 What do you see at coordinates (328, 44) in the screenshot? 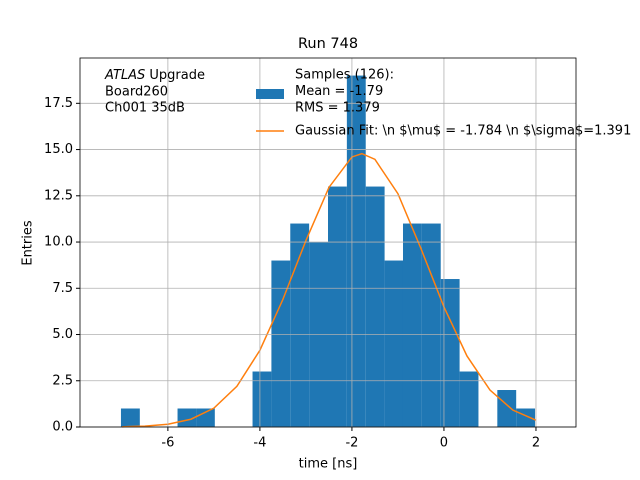
I see `chart-title: Run 748` at bounding box center [328, 44].